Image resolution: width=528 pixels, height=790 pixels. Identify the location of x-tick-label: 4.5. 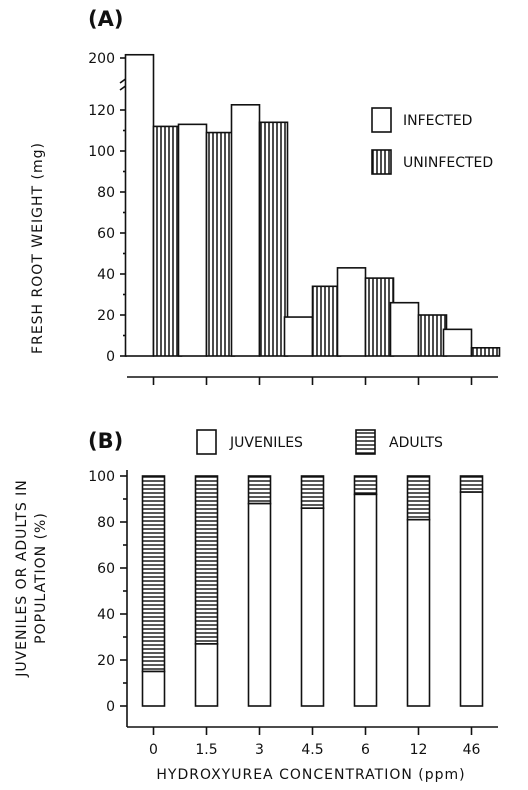
(312, 750).